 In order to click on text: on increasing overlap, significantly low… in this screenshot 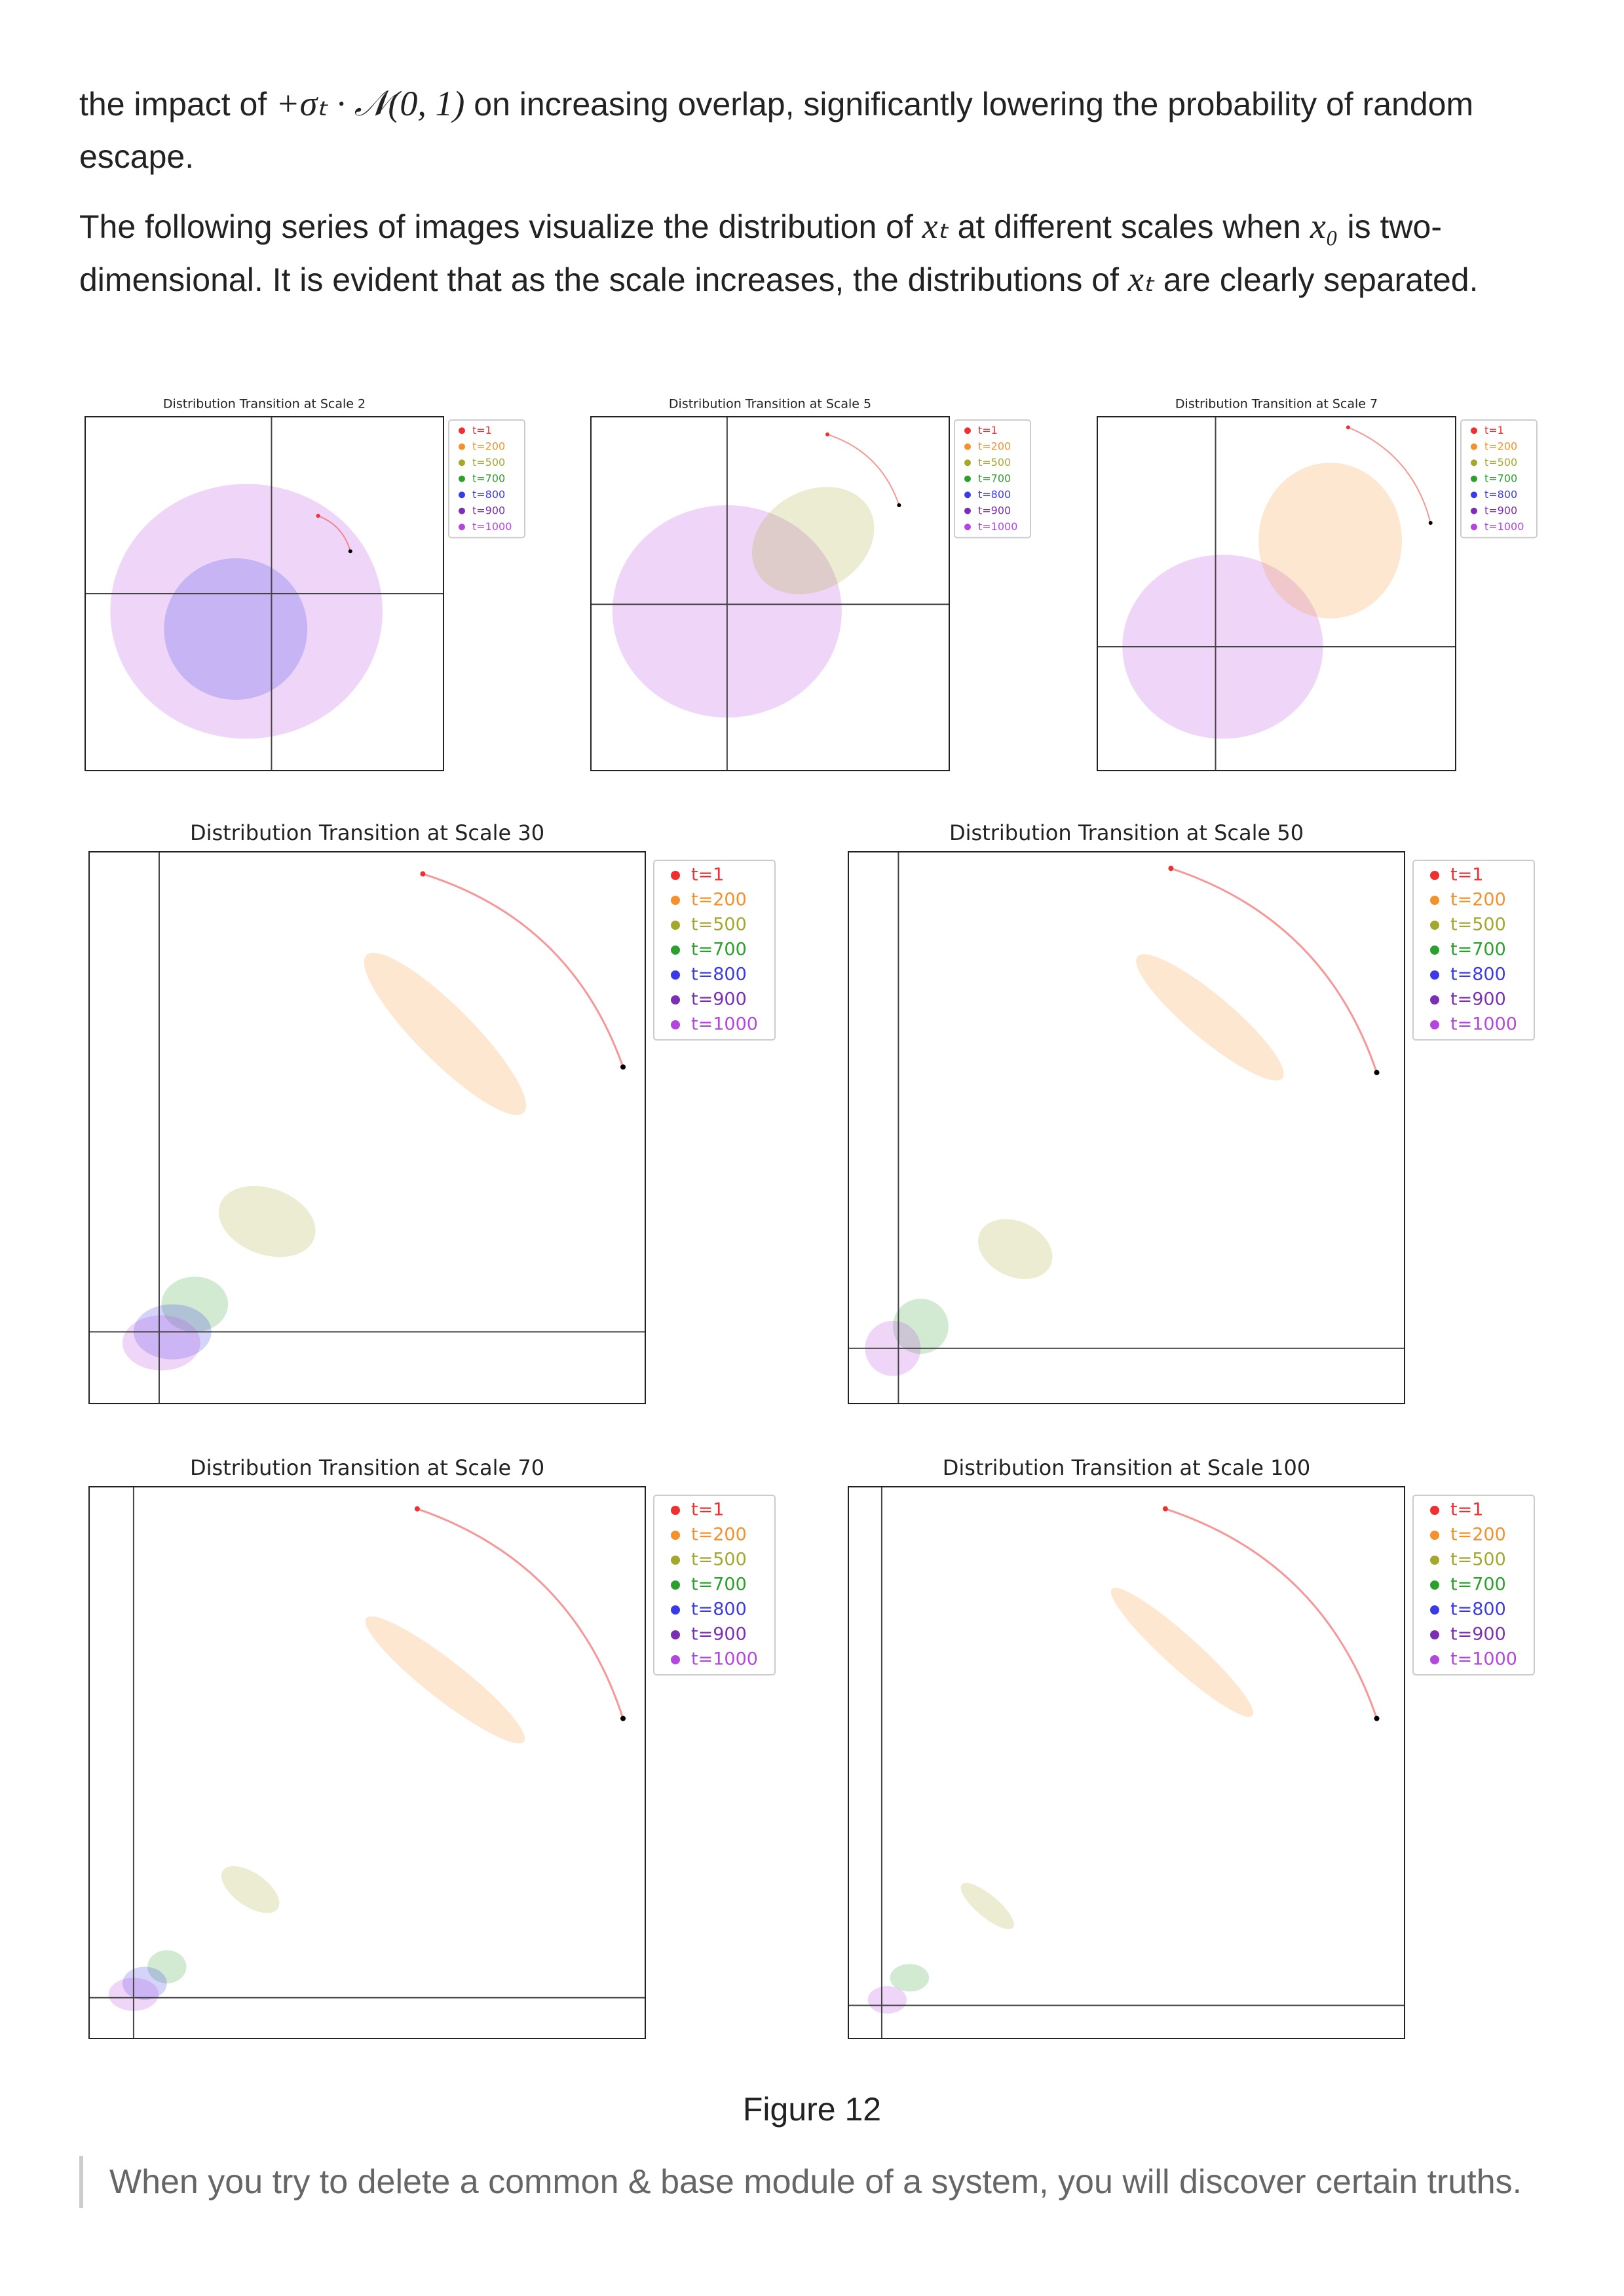, I will do `click(776, 130)`.